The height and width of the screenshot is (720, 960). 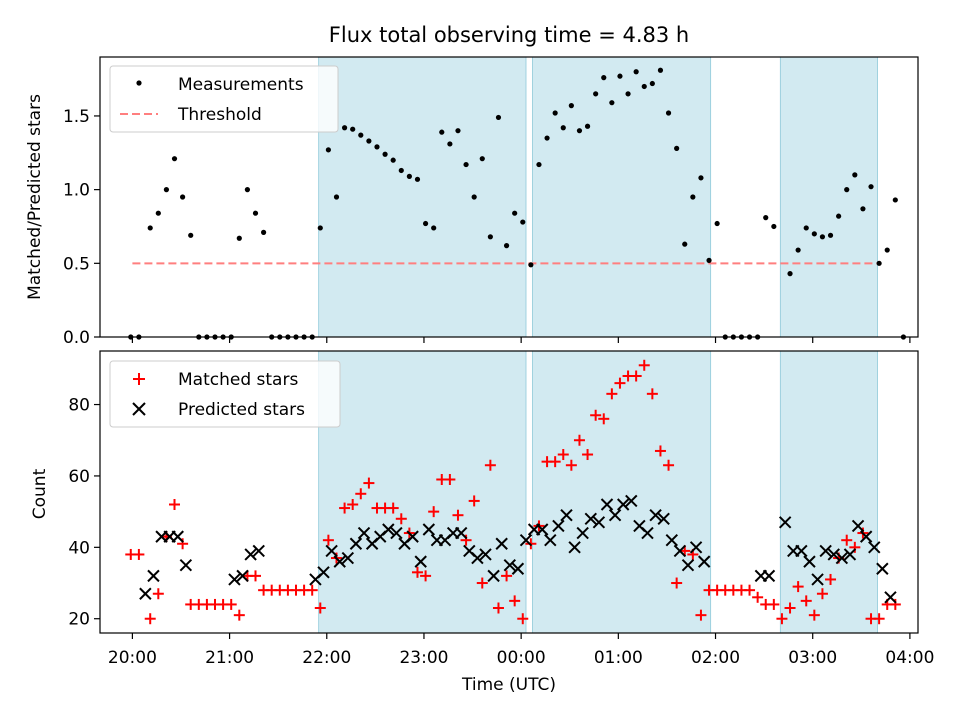 What do you see at coordinates (79, 406) in the screenshot?
I see `bottom-y-tick-label: 80` at bounding box center [79, 406].